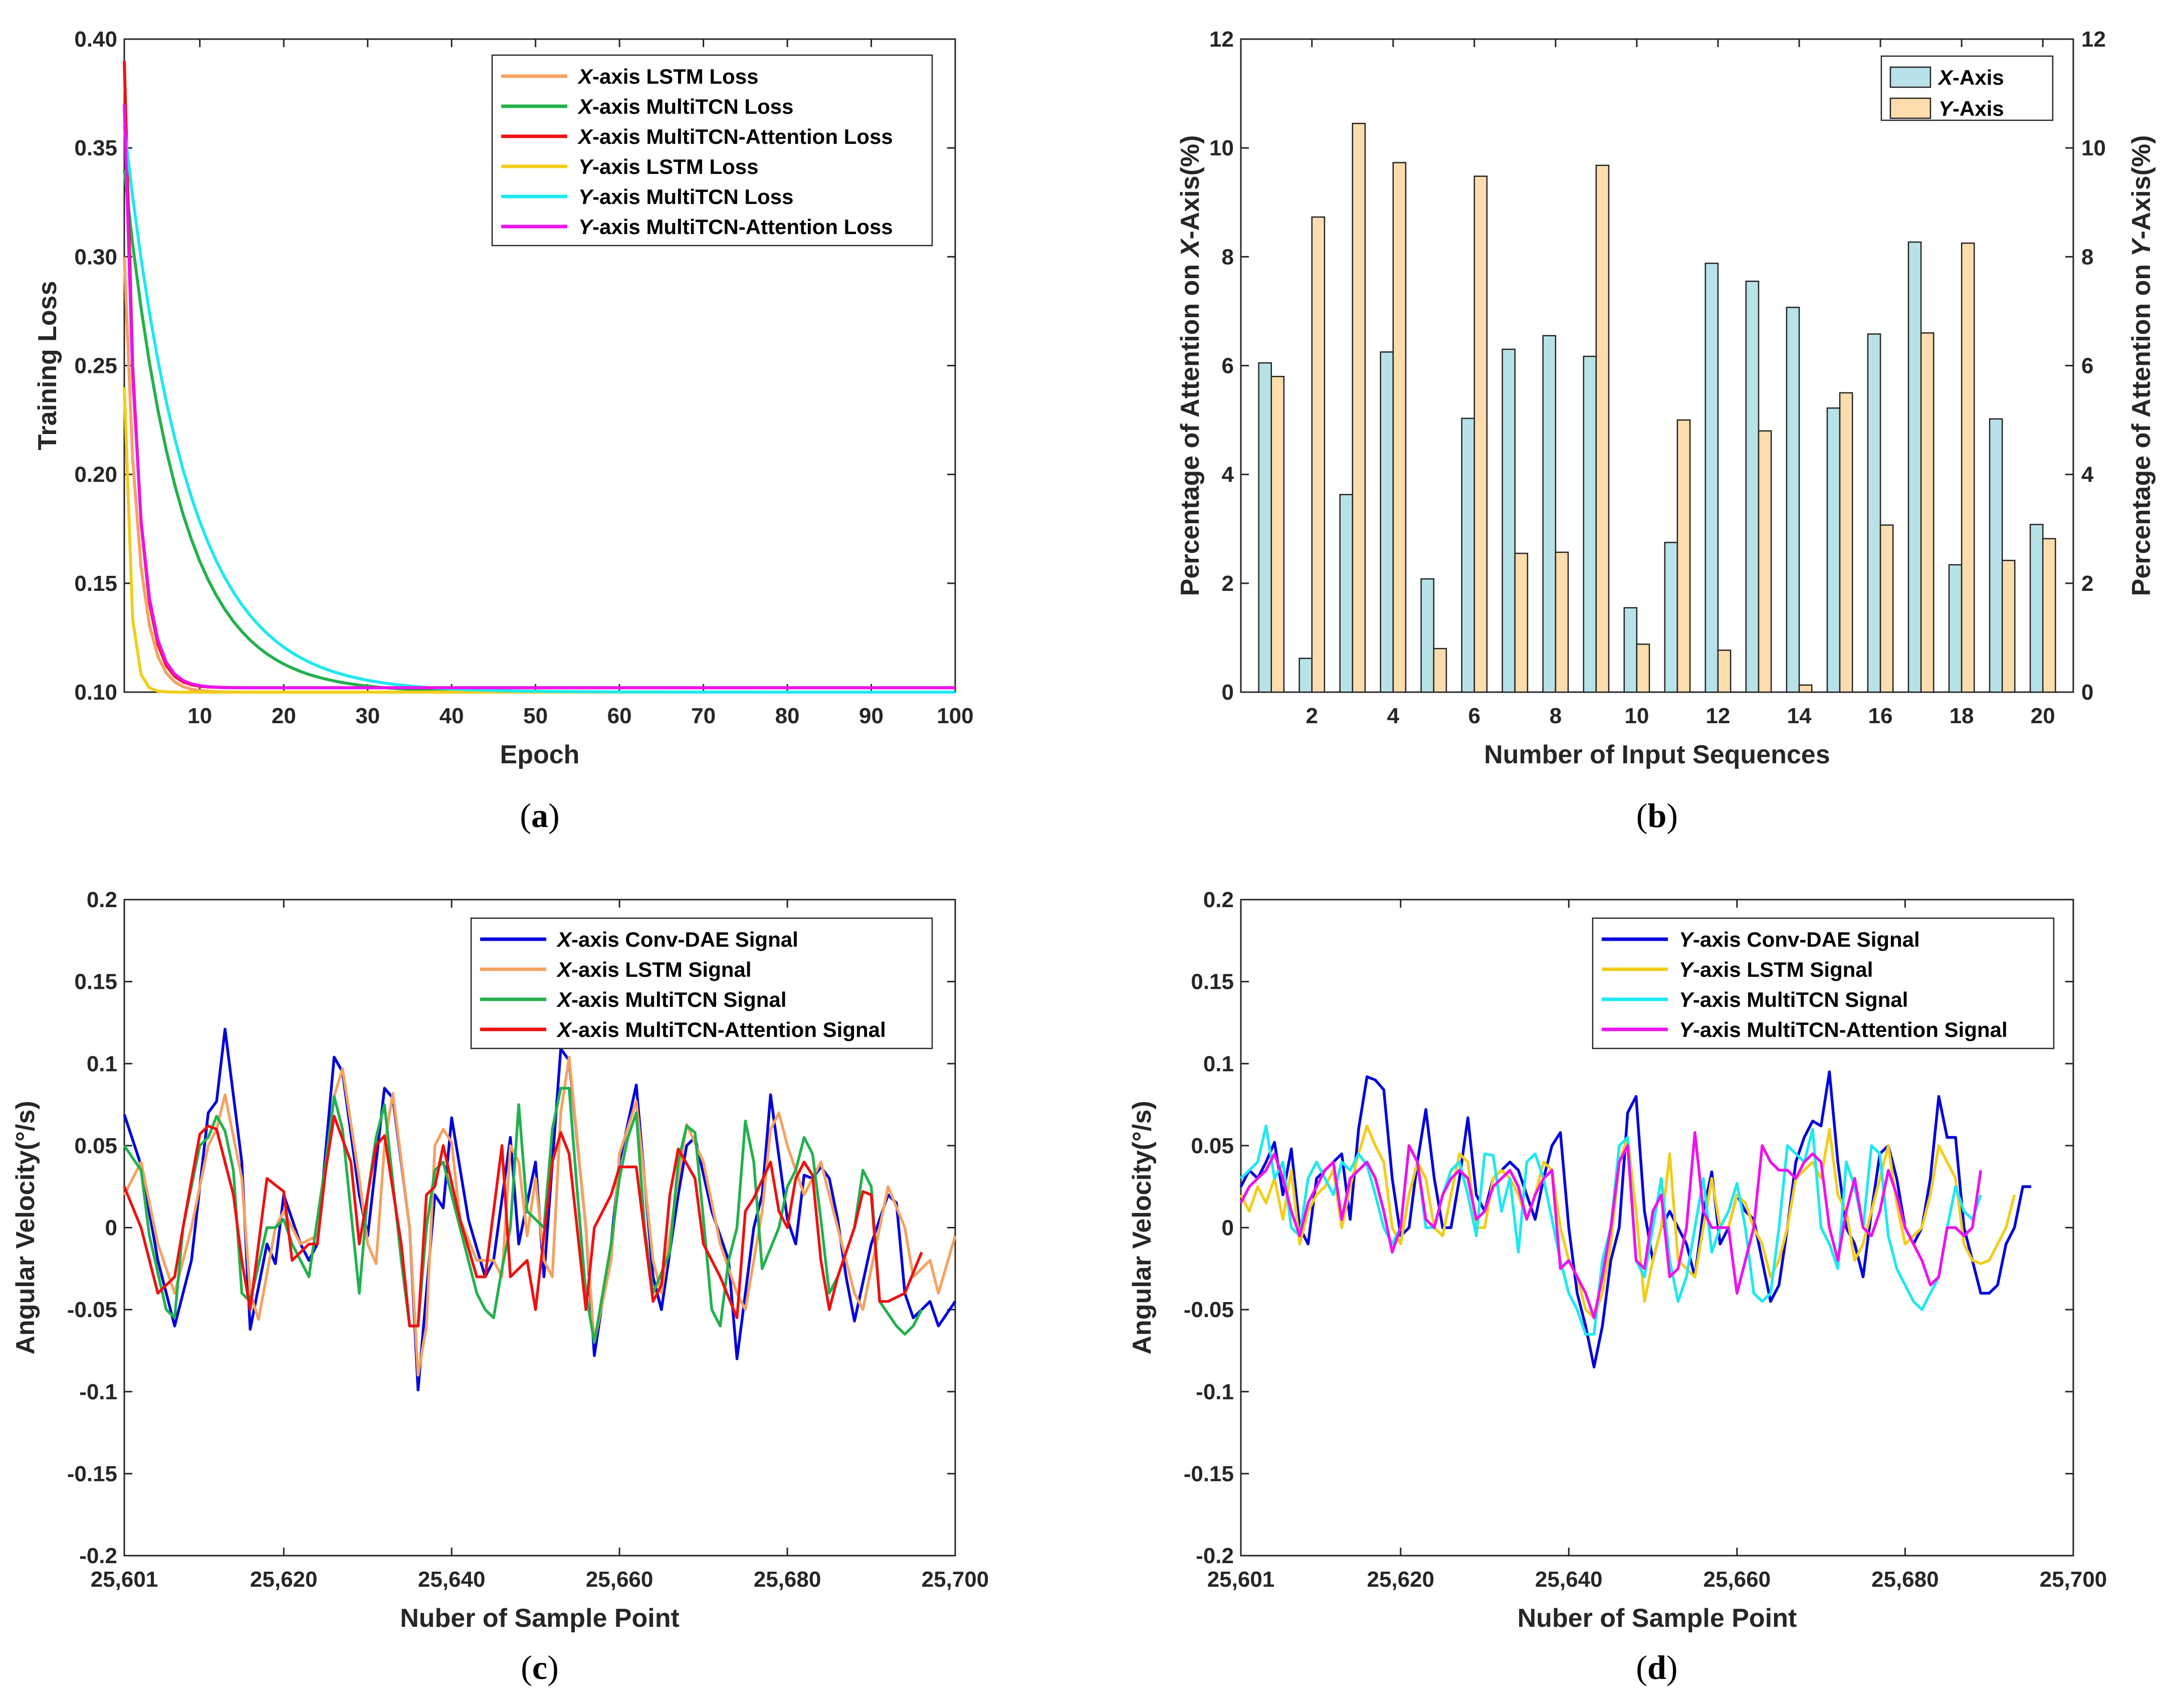  I want to click on x-tick-label: 25,640, so click(452, 1579).